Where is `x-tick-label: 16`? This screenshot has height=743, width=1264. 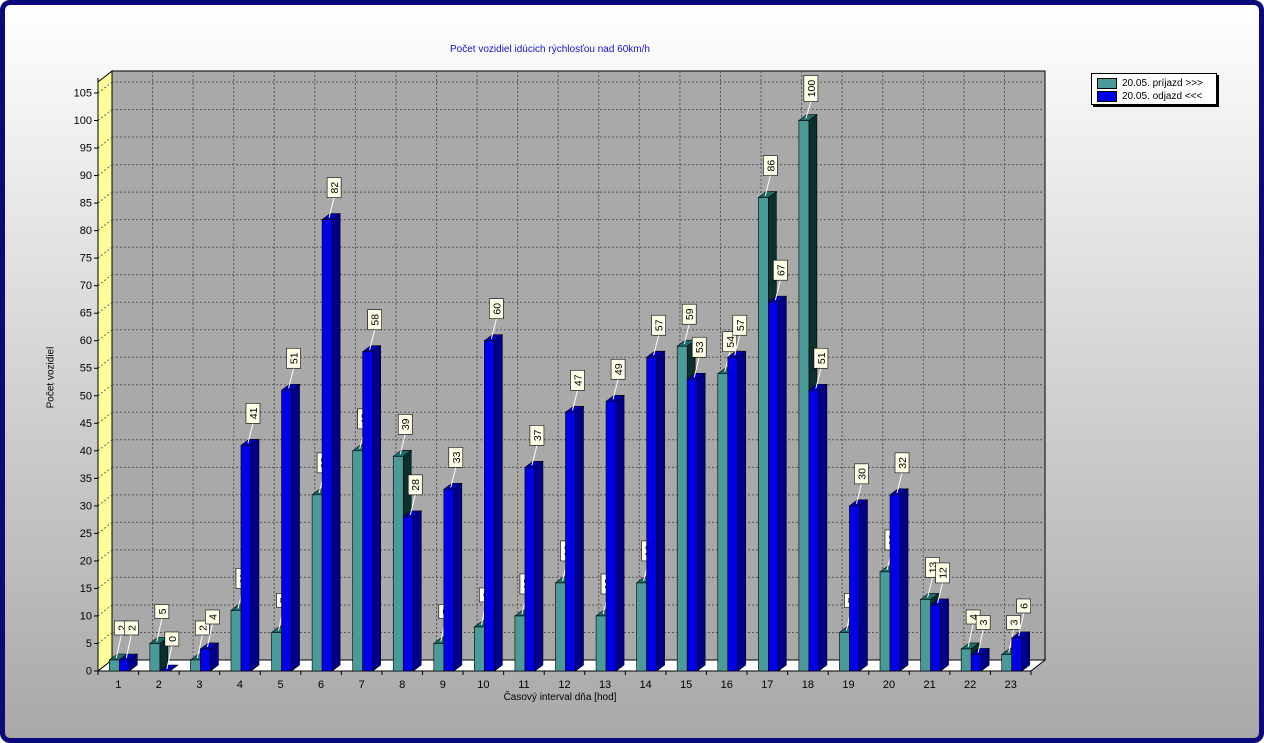 x-tick-label: 16 is located at coordinates (727, 685).